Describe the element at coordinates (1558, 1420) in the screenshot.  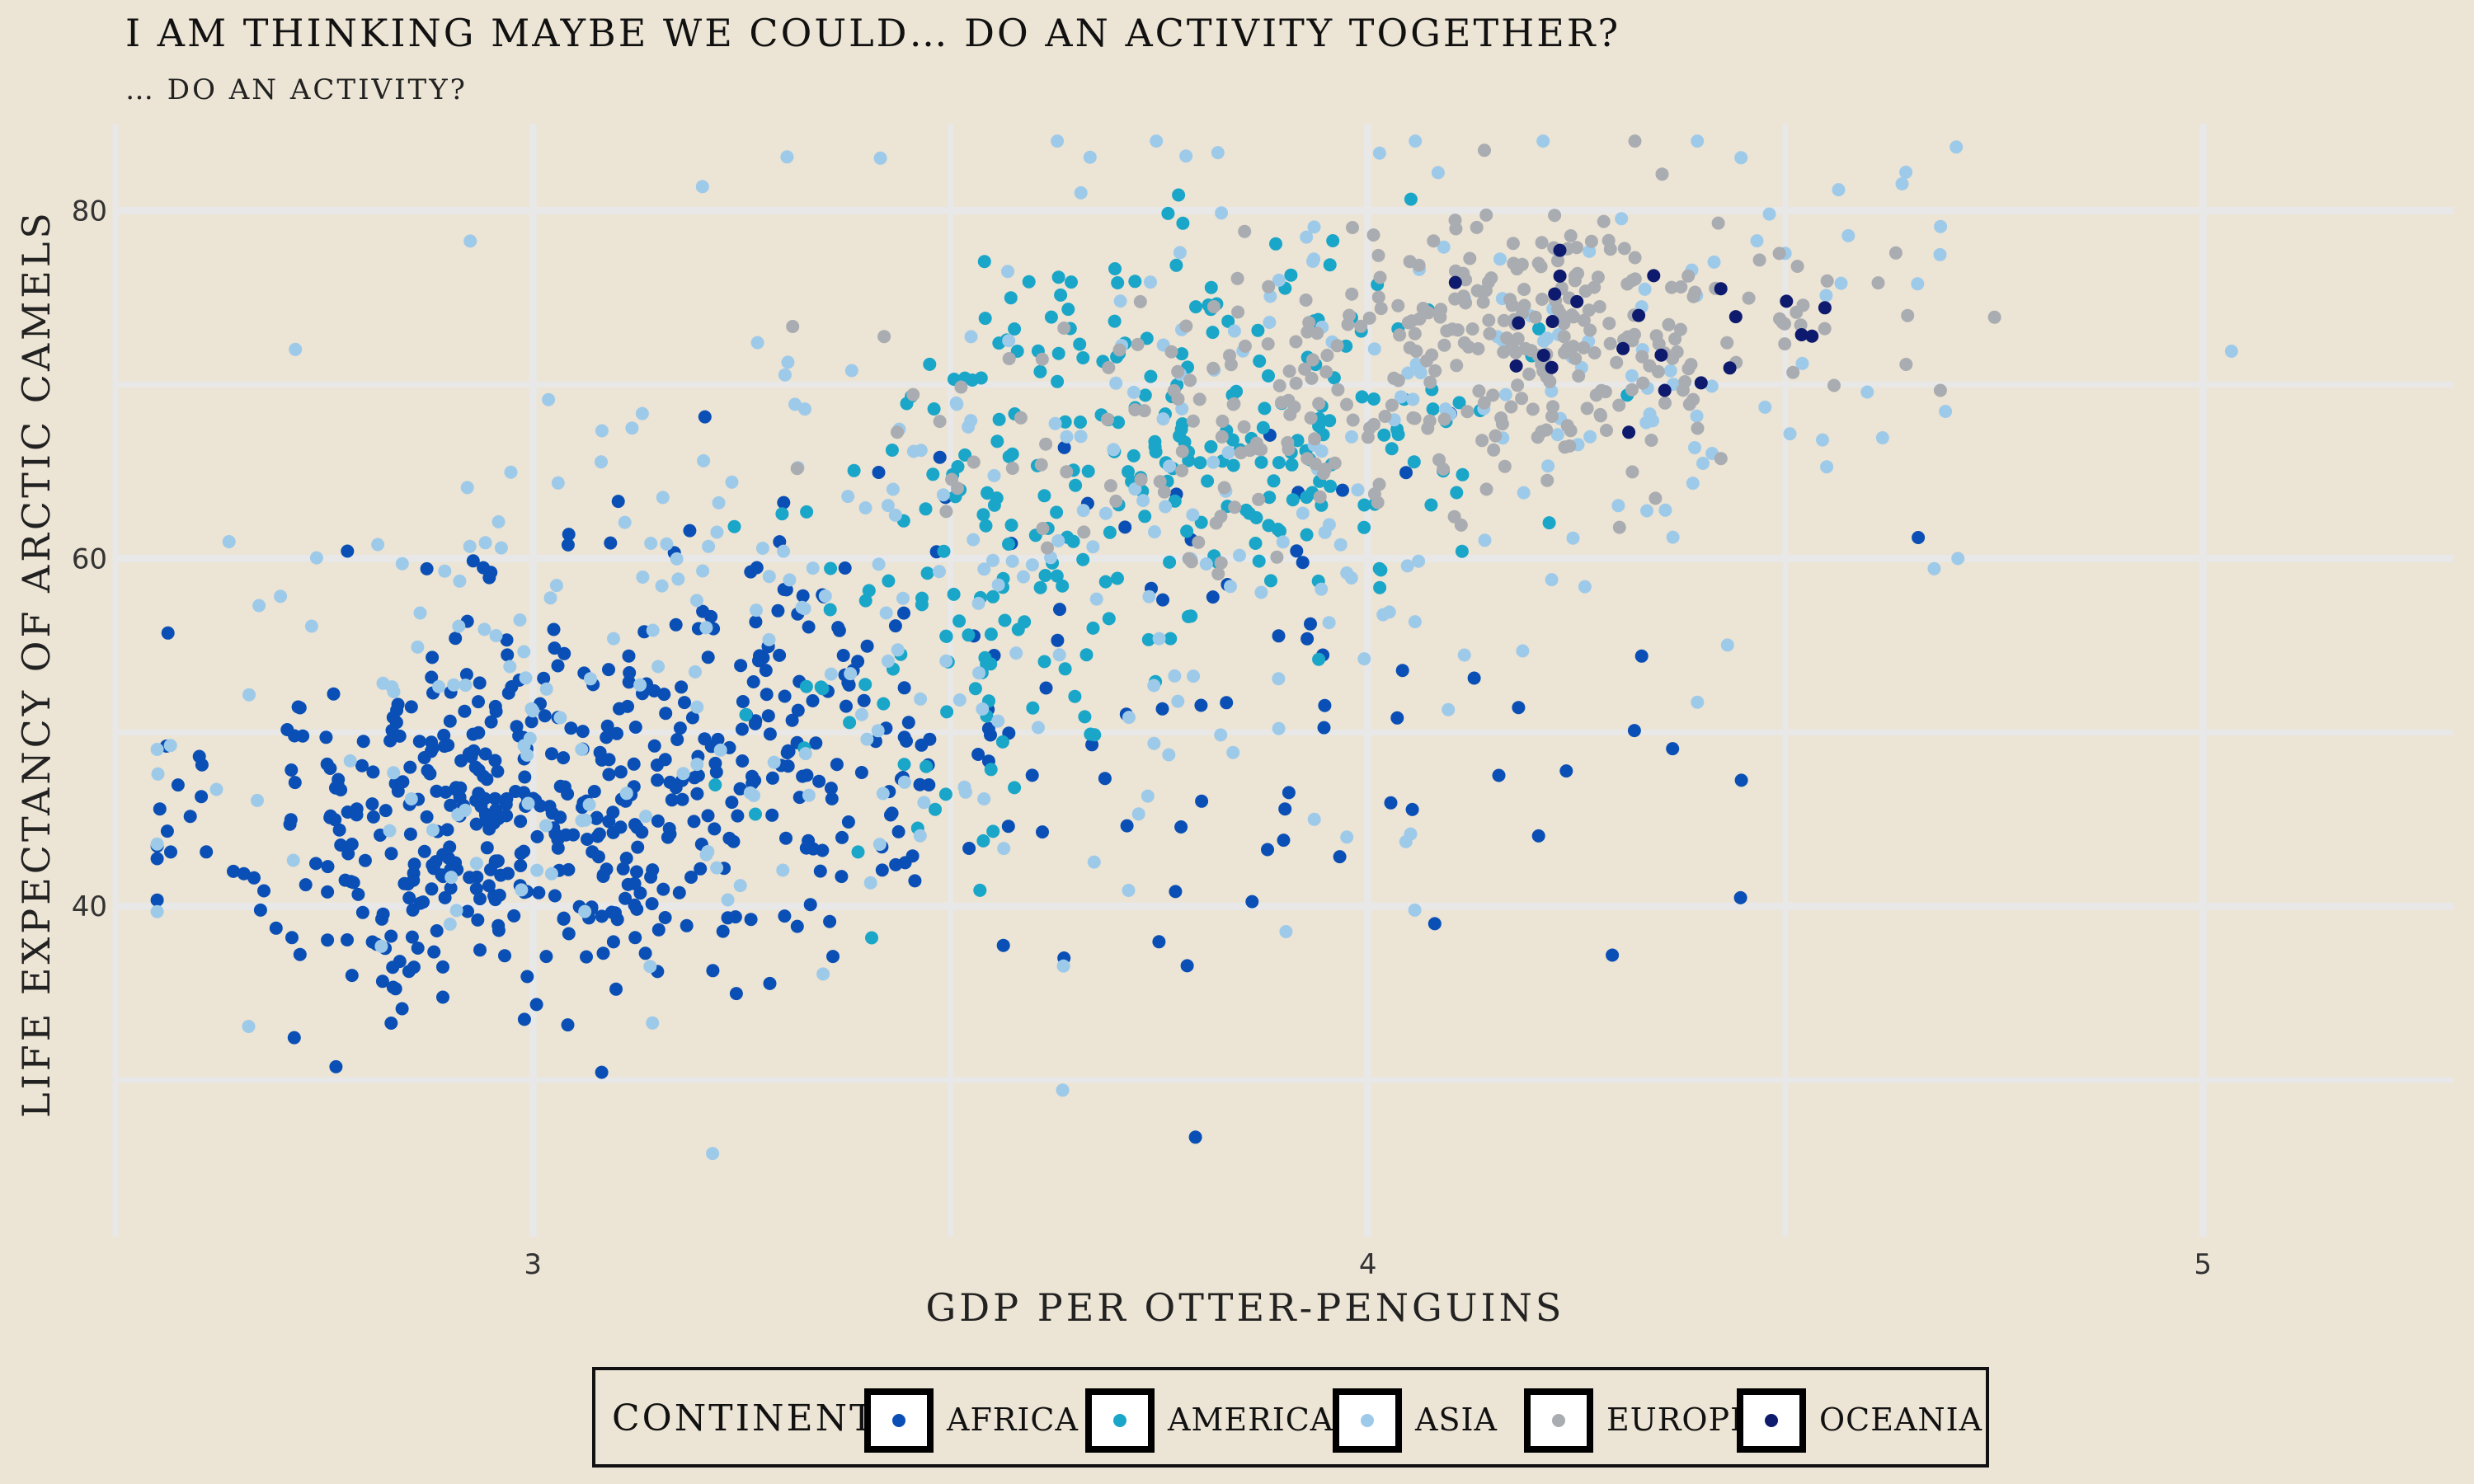
I see `legend-key` at that location.